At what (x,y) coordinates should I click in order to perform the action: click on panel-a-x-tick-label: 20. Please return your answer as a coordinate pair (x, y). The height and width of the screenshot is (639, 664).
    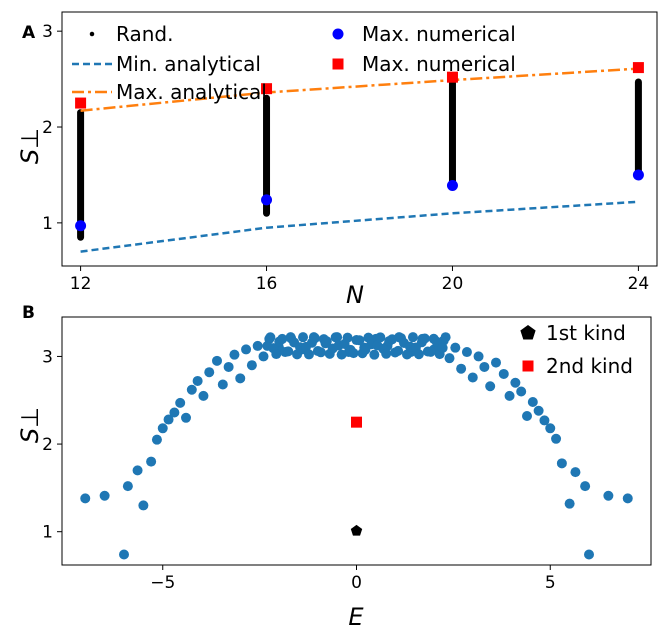
    Looking at the image, I should click on (453, 284).